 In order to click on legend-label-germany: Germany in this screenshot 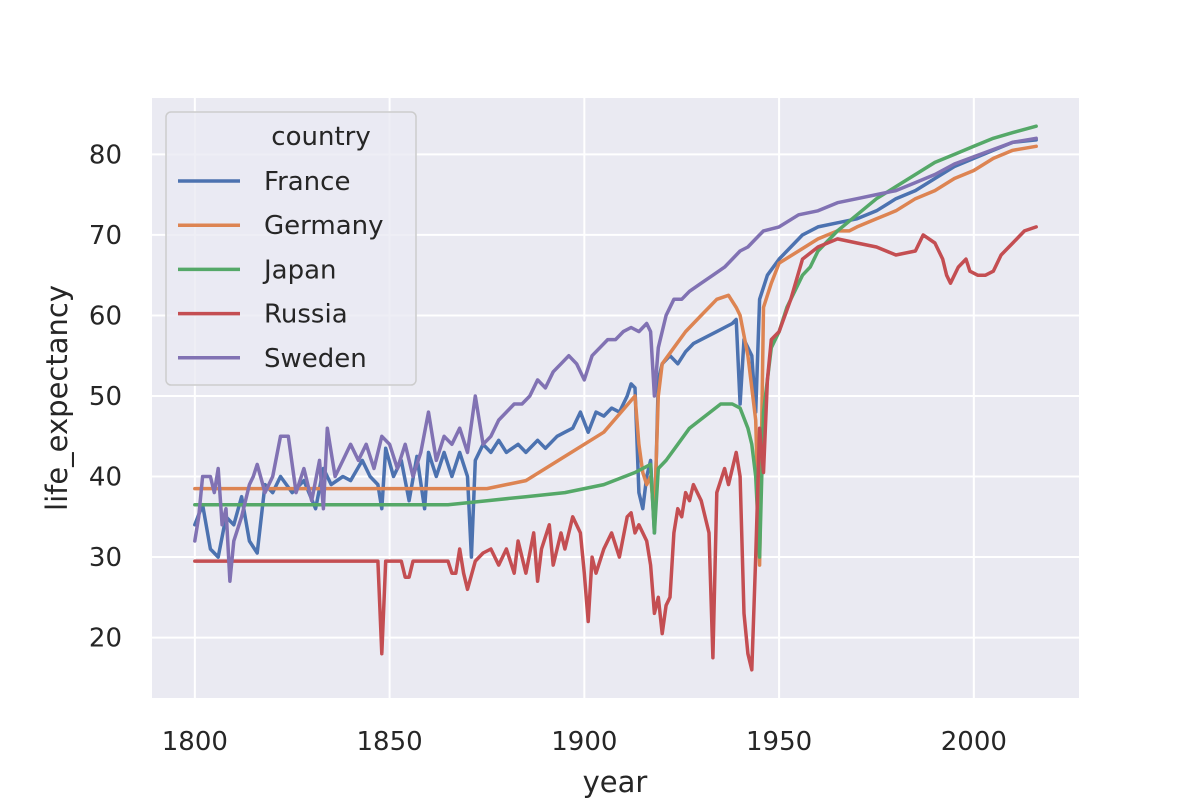, I will do `click(324, 226)`.